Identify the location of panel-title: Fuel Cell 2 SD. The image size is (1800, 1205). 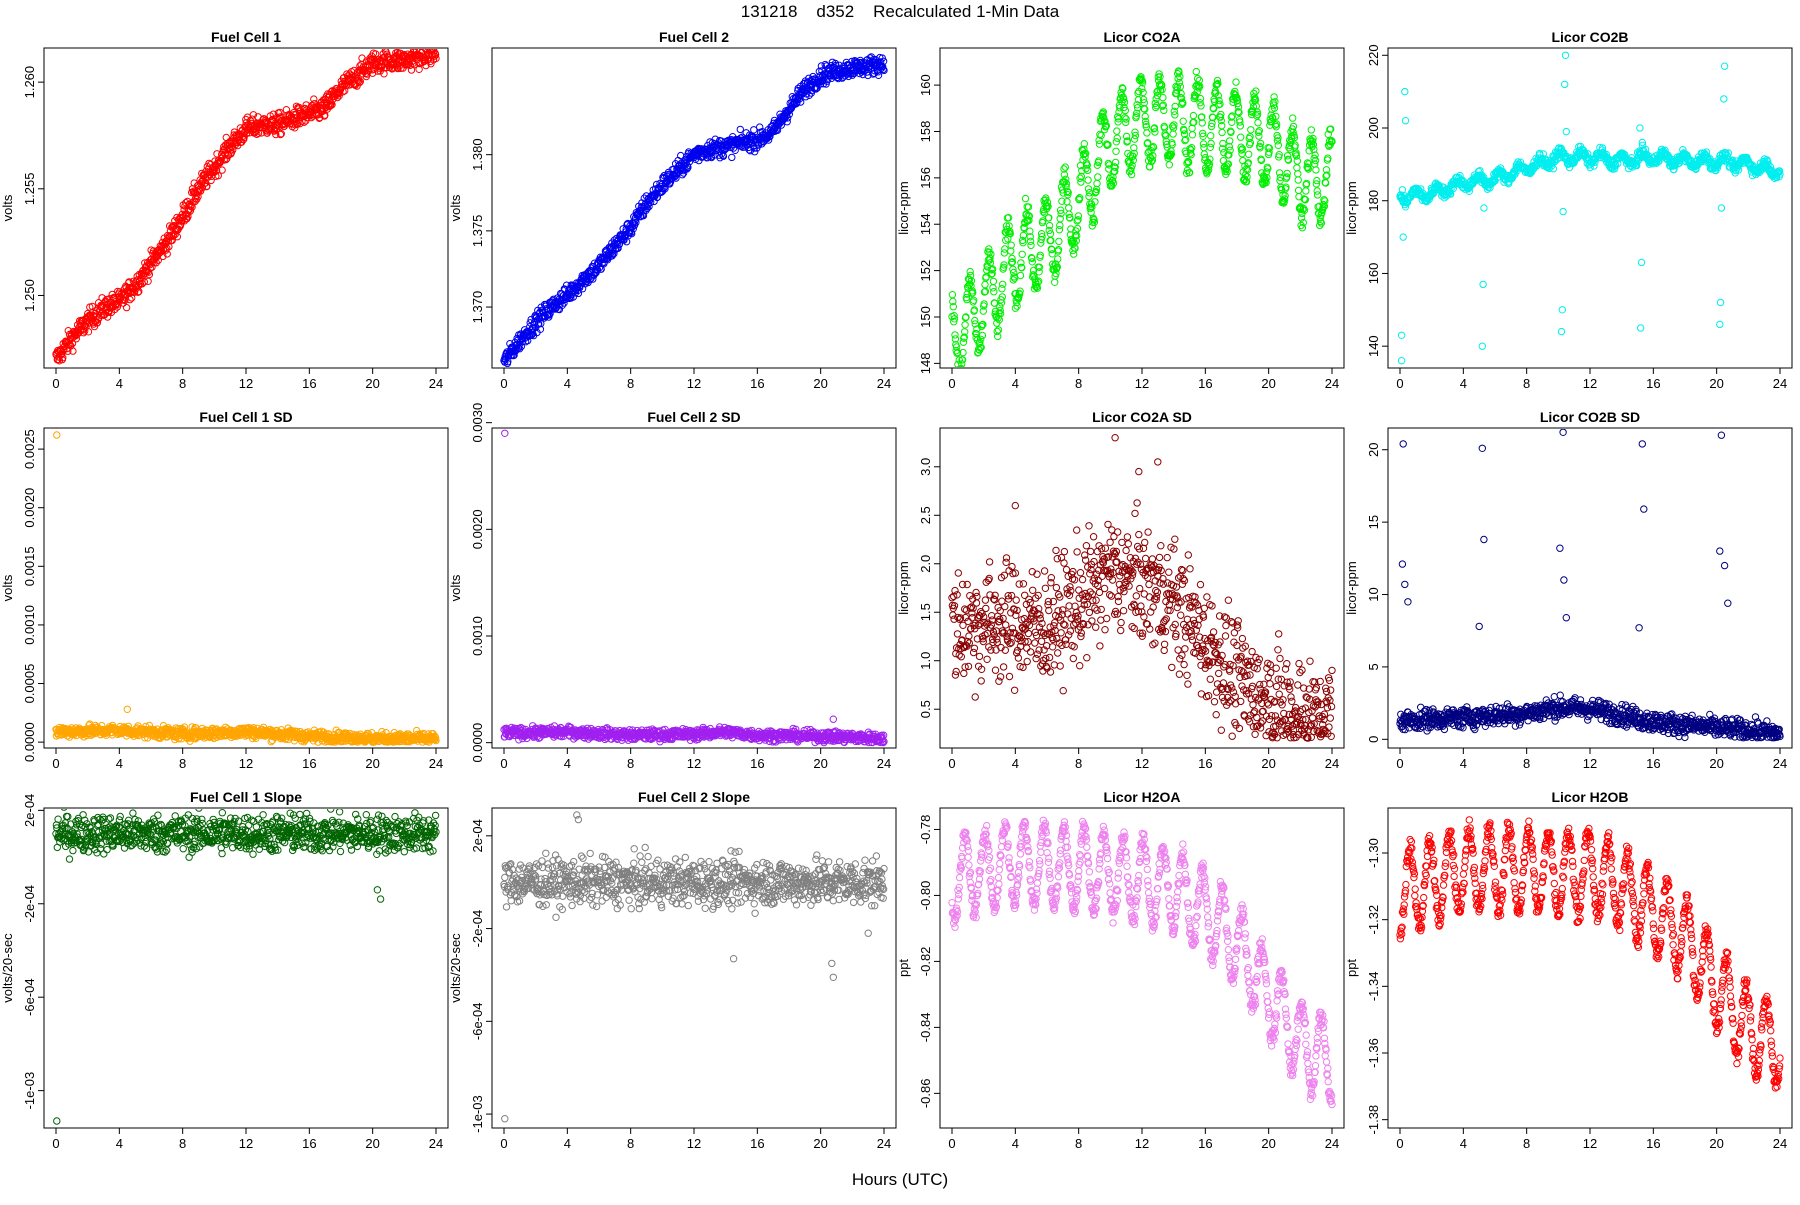
(693, 417).